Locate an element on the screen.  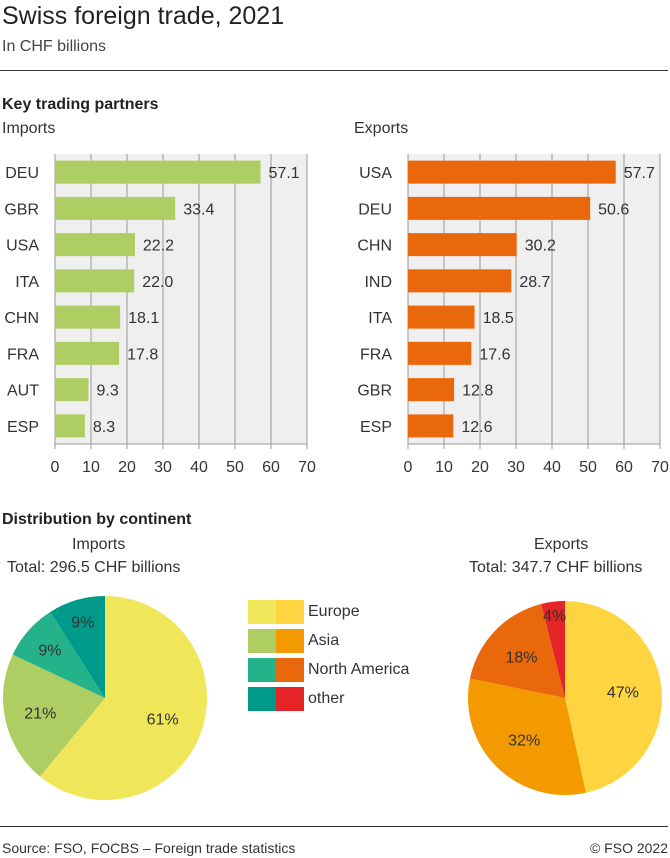
imports-value-label: 22.0 is located at coordinates (157, 282).